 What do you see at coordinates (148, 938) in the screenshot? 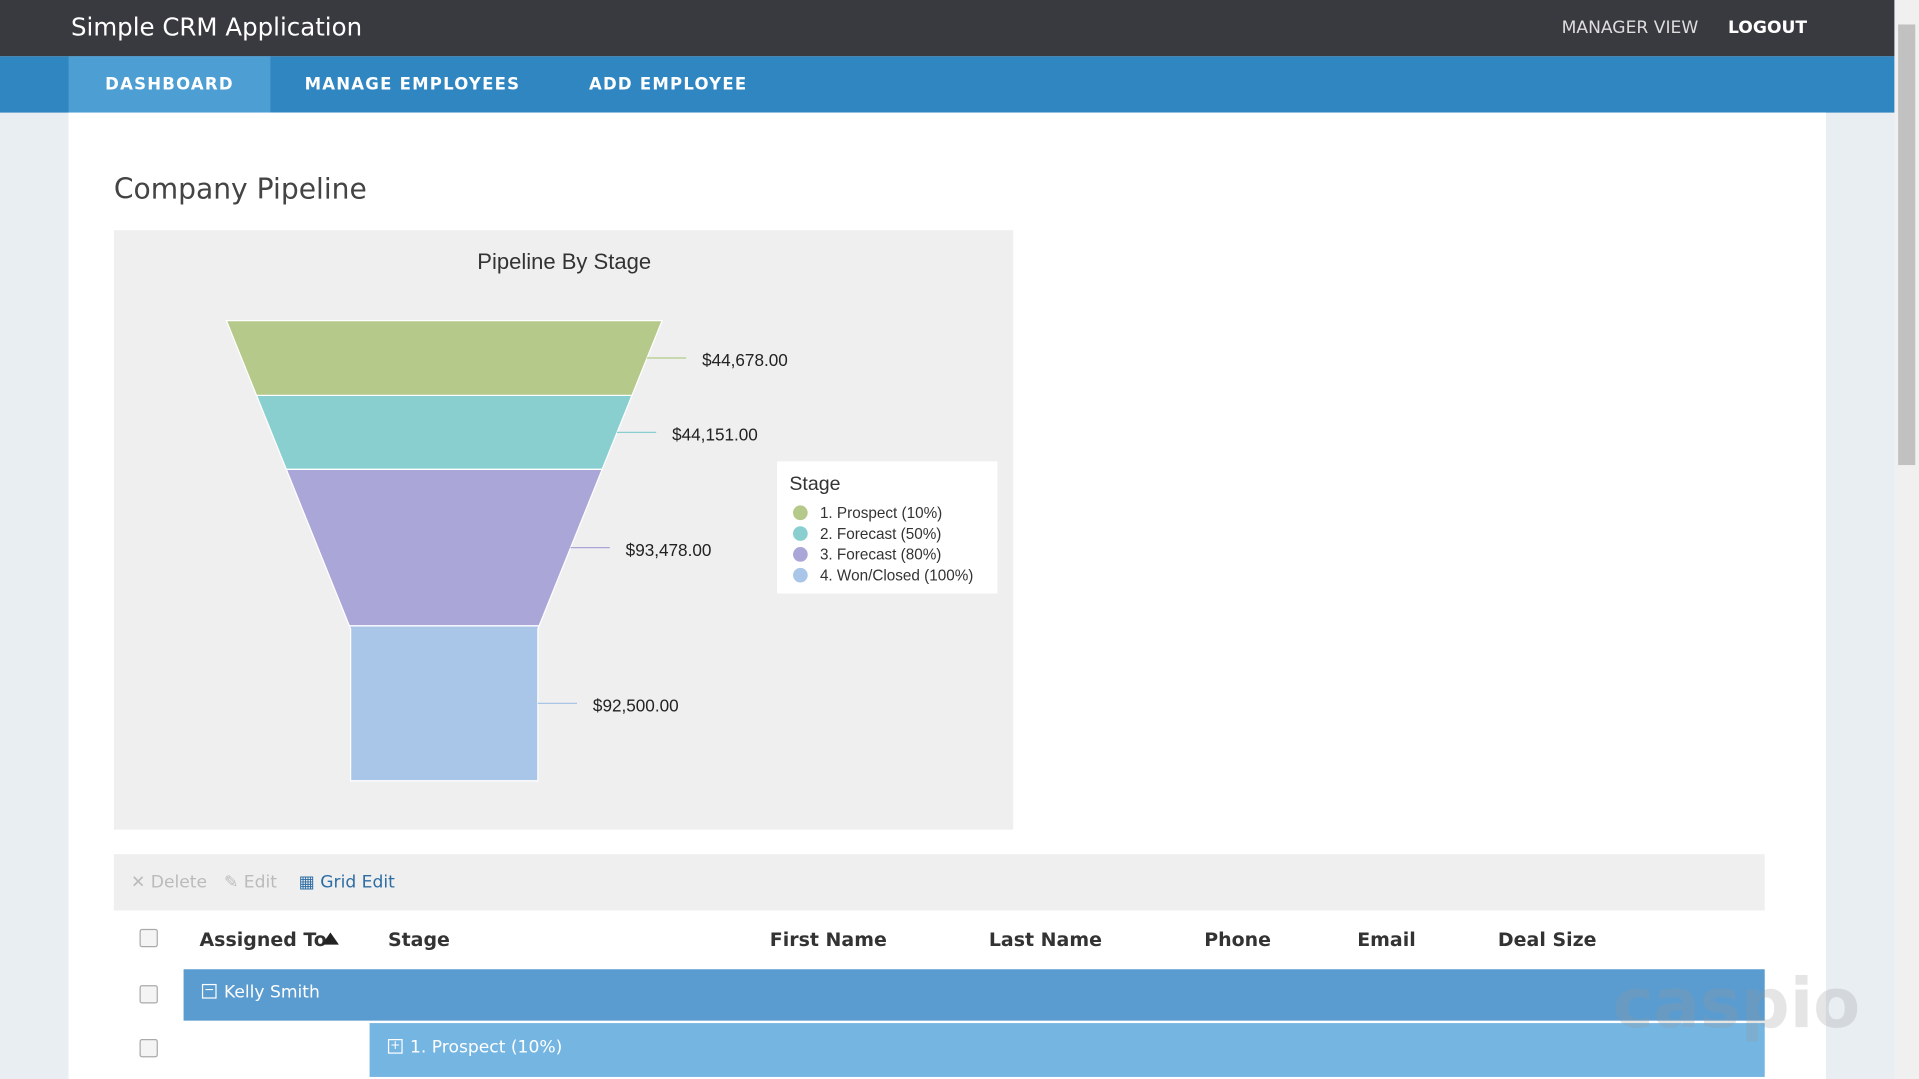
I see `select-all-checkbox` at bounding box center [148, 938].